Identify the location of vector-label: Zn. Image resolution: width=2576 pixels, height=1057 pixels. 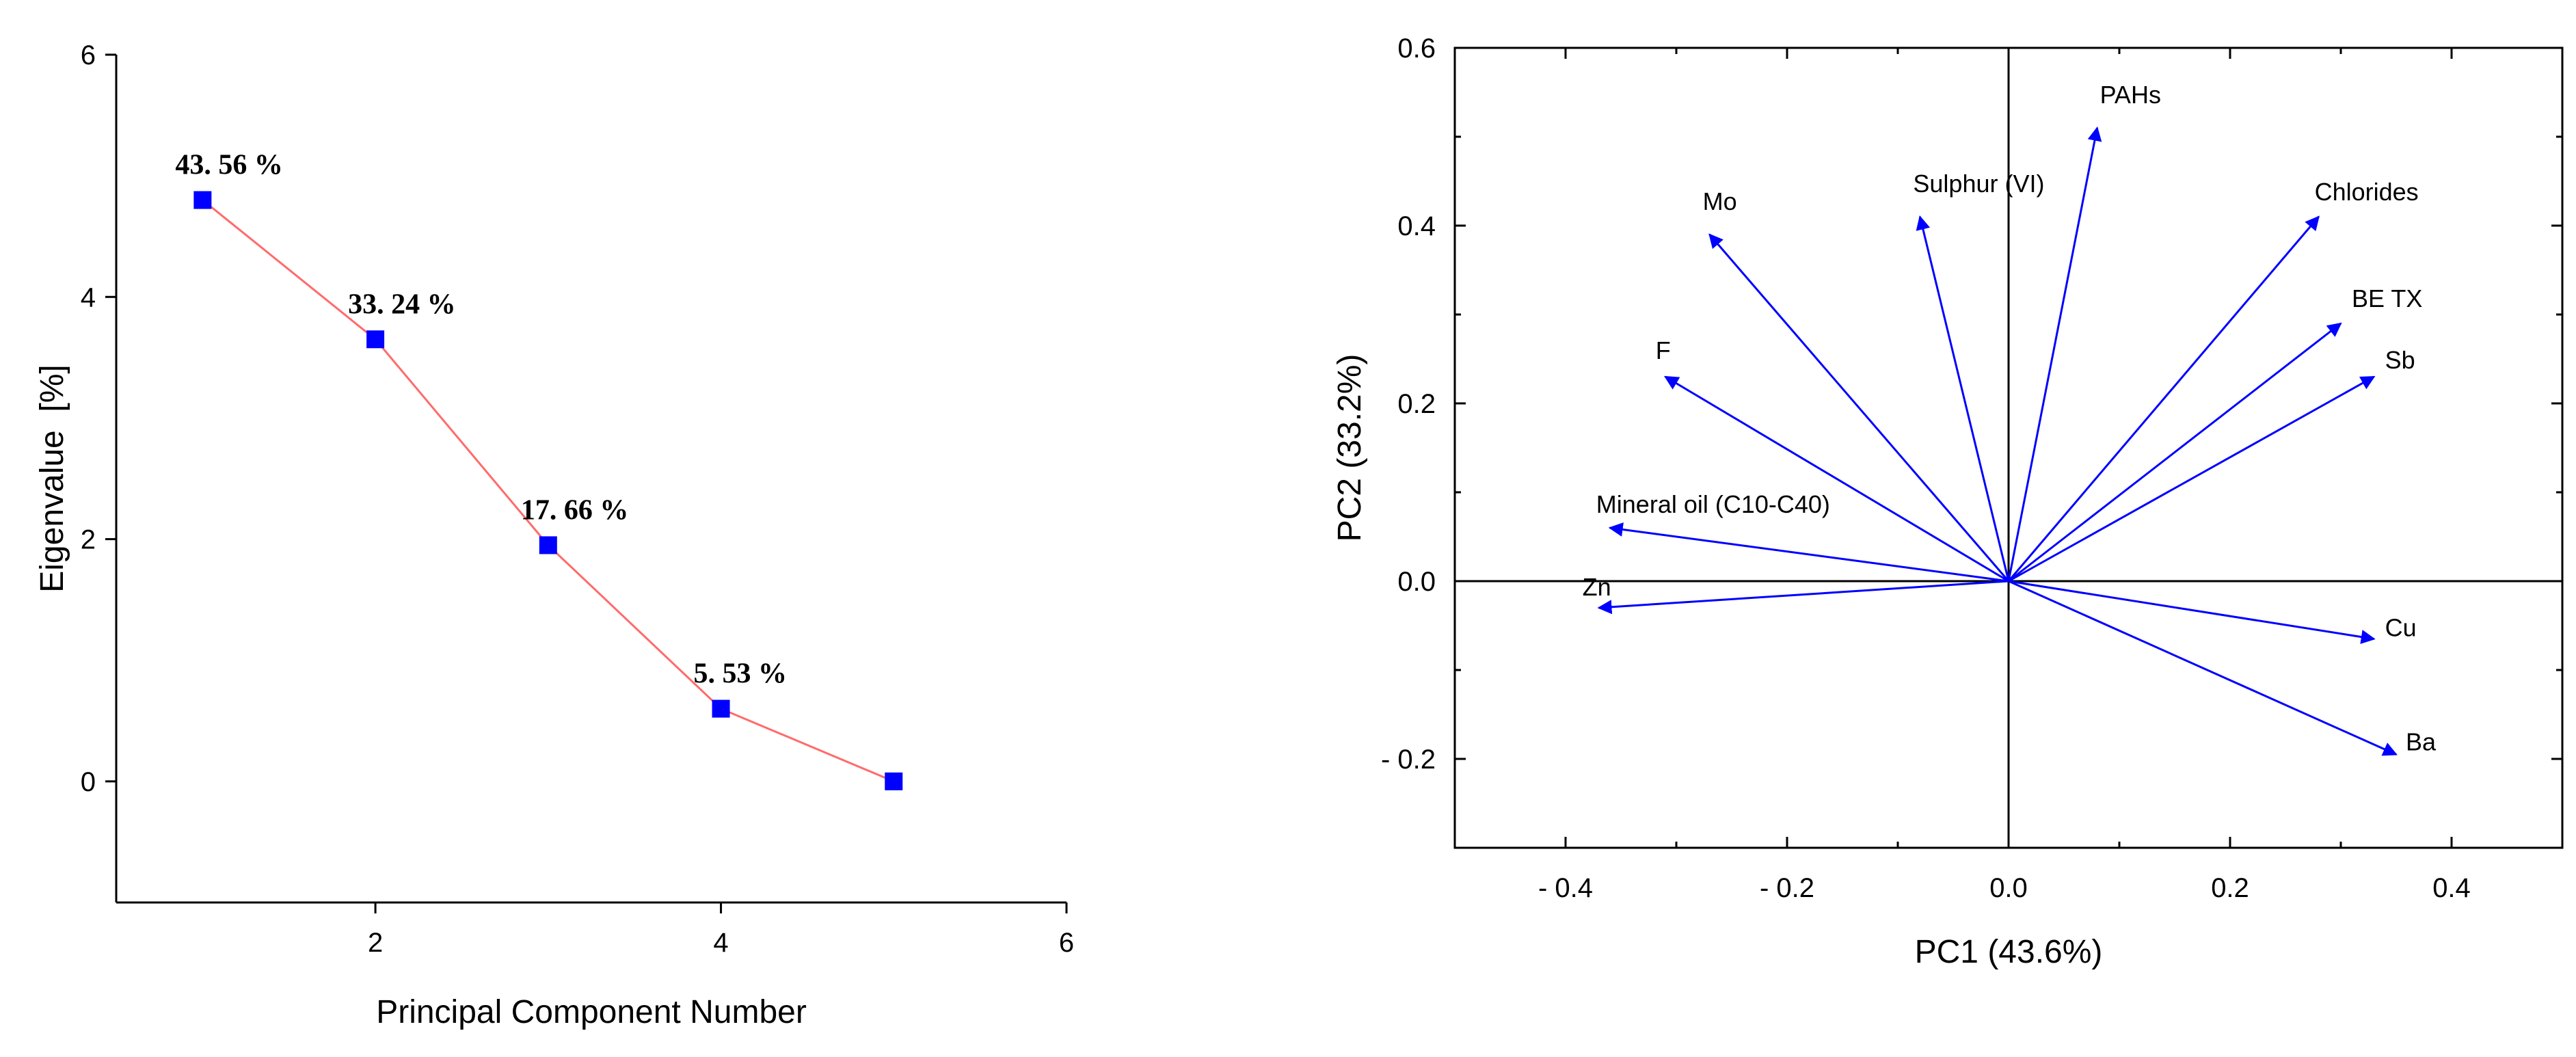
(1597, 587).